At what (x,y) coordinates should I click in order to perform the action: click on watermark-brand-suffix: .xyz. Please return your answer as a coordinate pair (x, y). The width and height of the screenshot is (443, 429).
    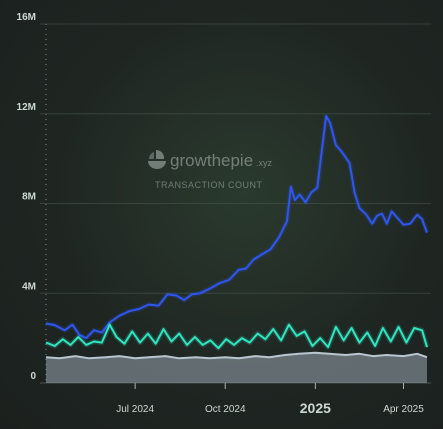
    Looking at the image, I should click on (264, 163).